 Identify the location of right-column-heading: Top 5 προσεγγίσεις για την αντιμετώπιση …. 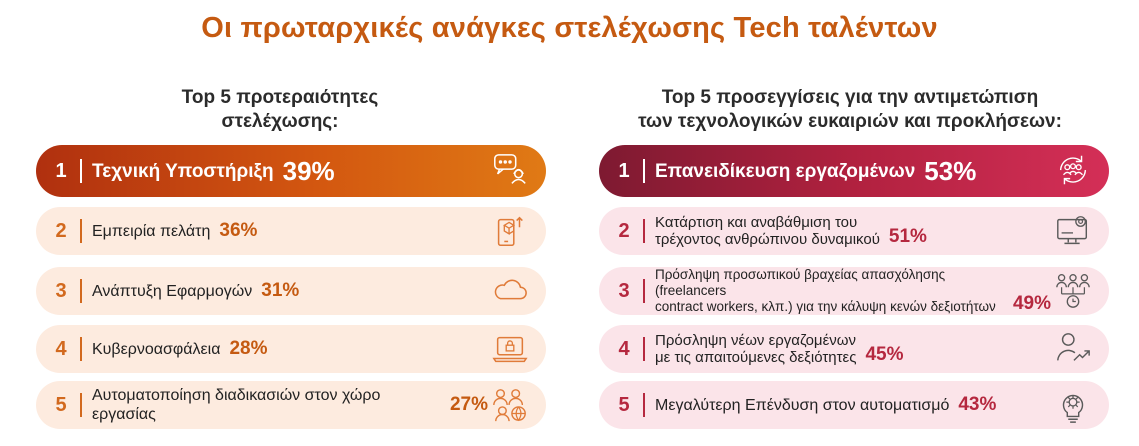
(850, 110).